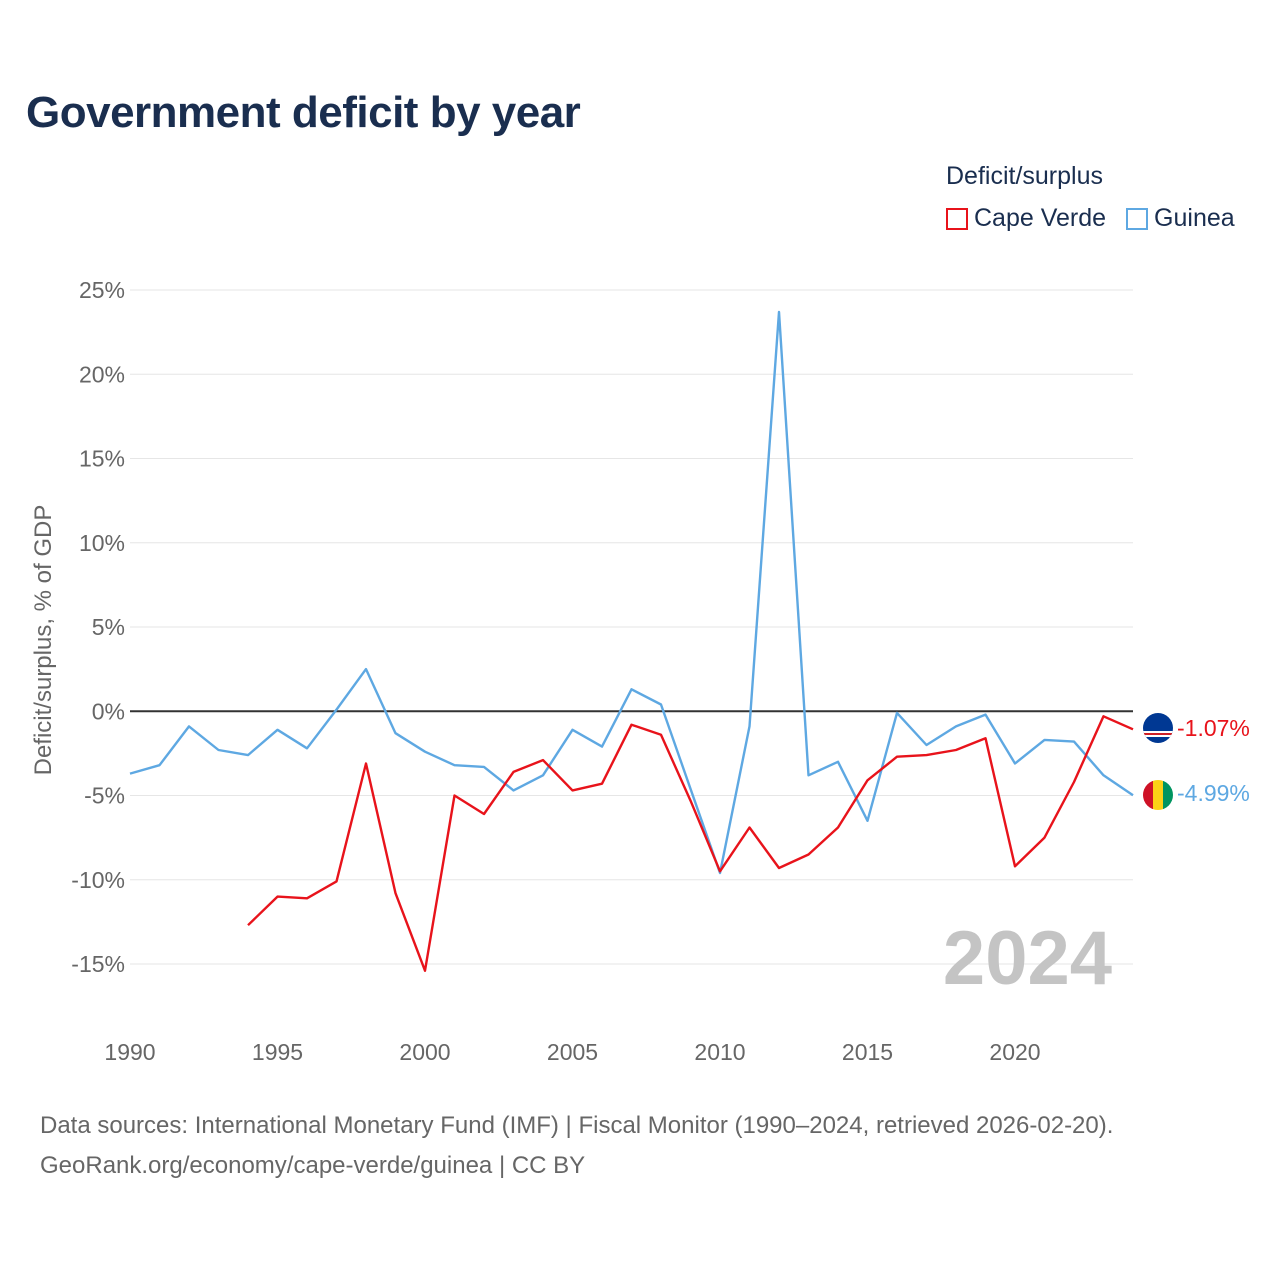  Describe the element at coordinates (1027, 958) in the screenshot. I see `year-watermark: 2024` at that location.